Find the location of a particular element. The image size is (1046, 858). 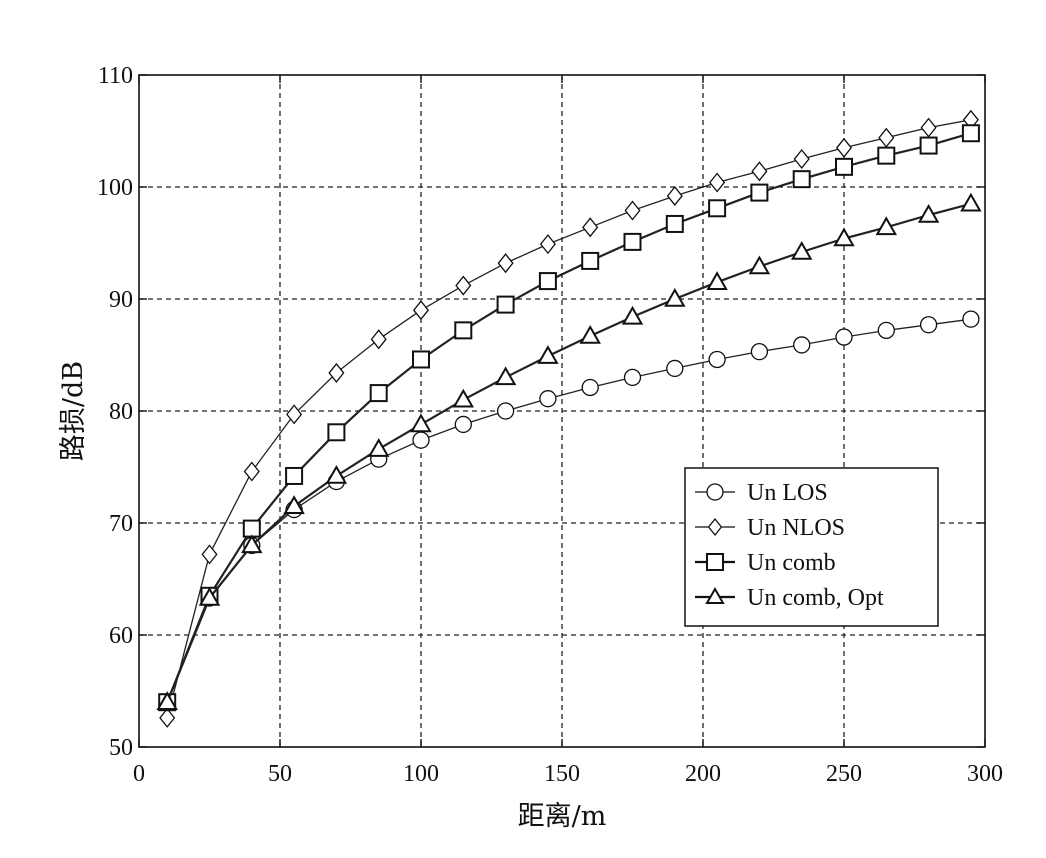

legend-label-un-nlos: Un NLOS is located at coordinates (796, 528).